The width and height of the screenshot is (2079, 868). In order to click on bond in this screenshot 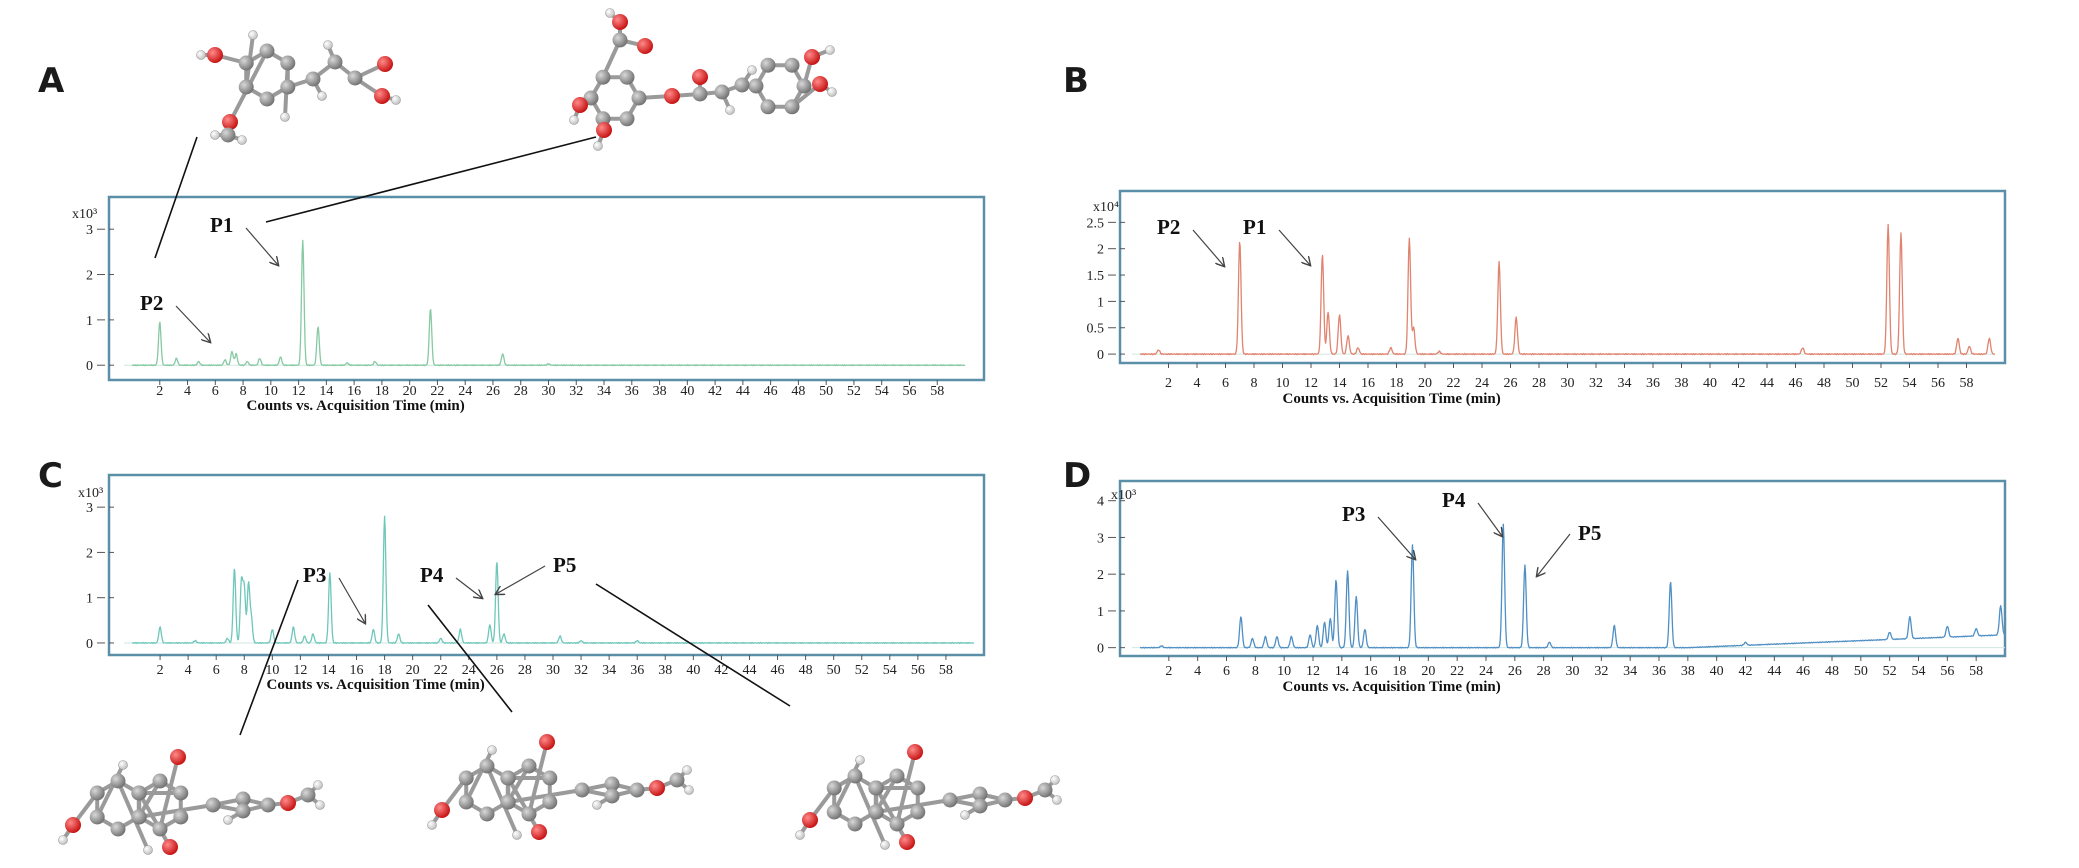, I will do `click(906, 788)`.